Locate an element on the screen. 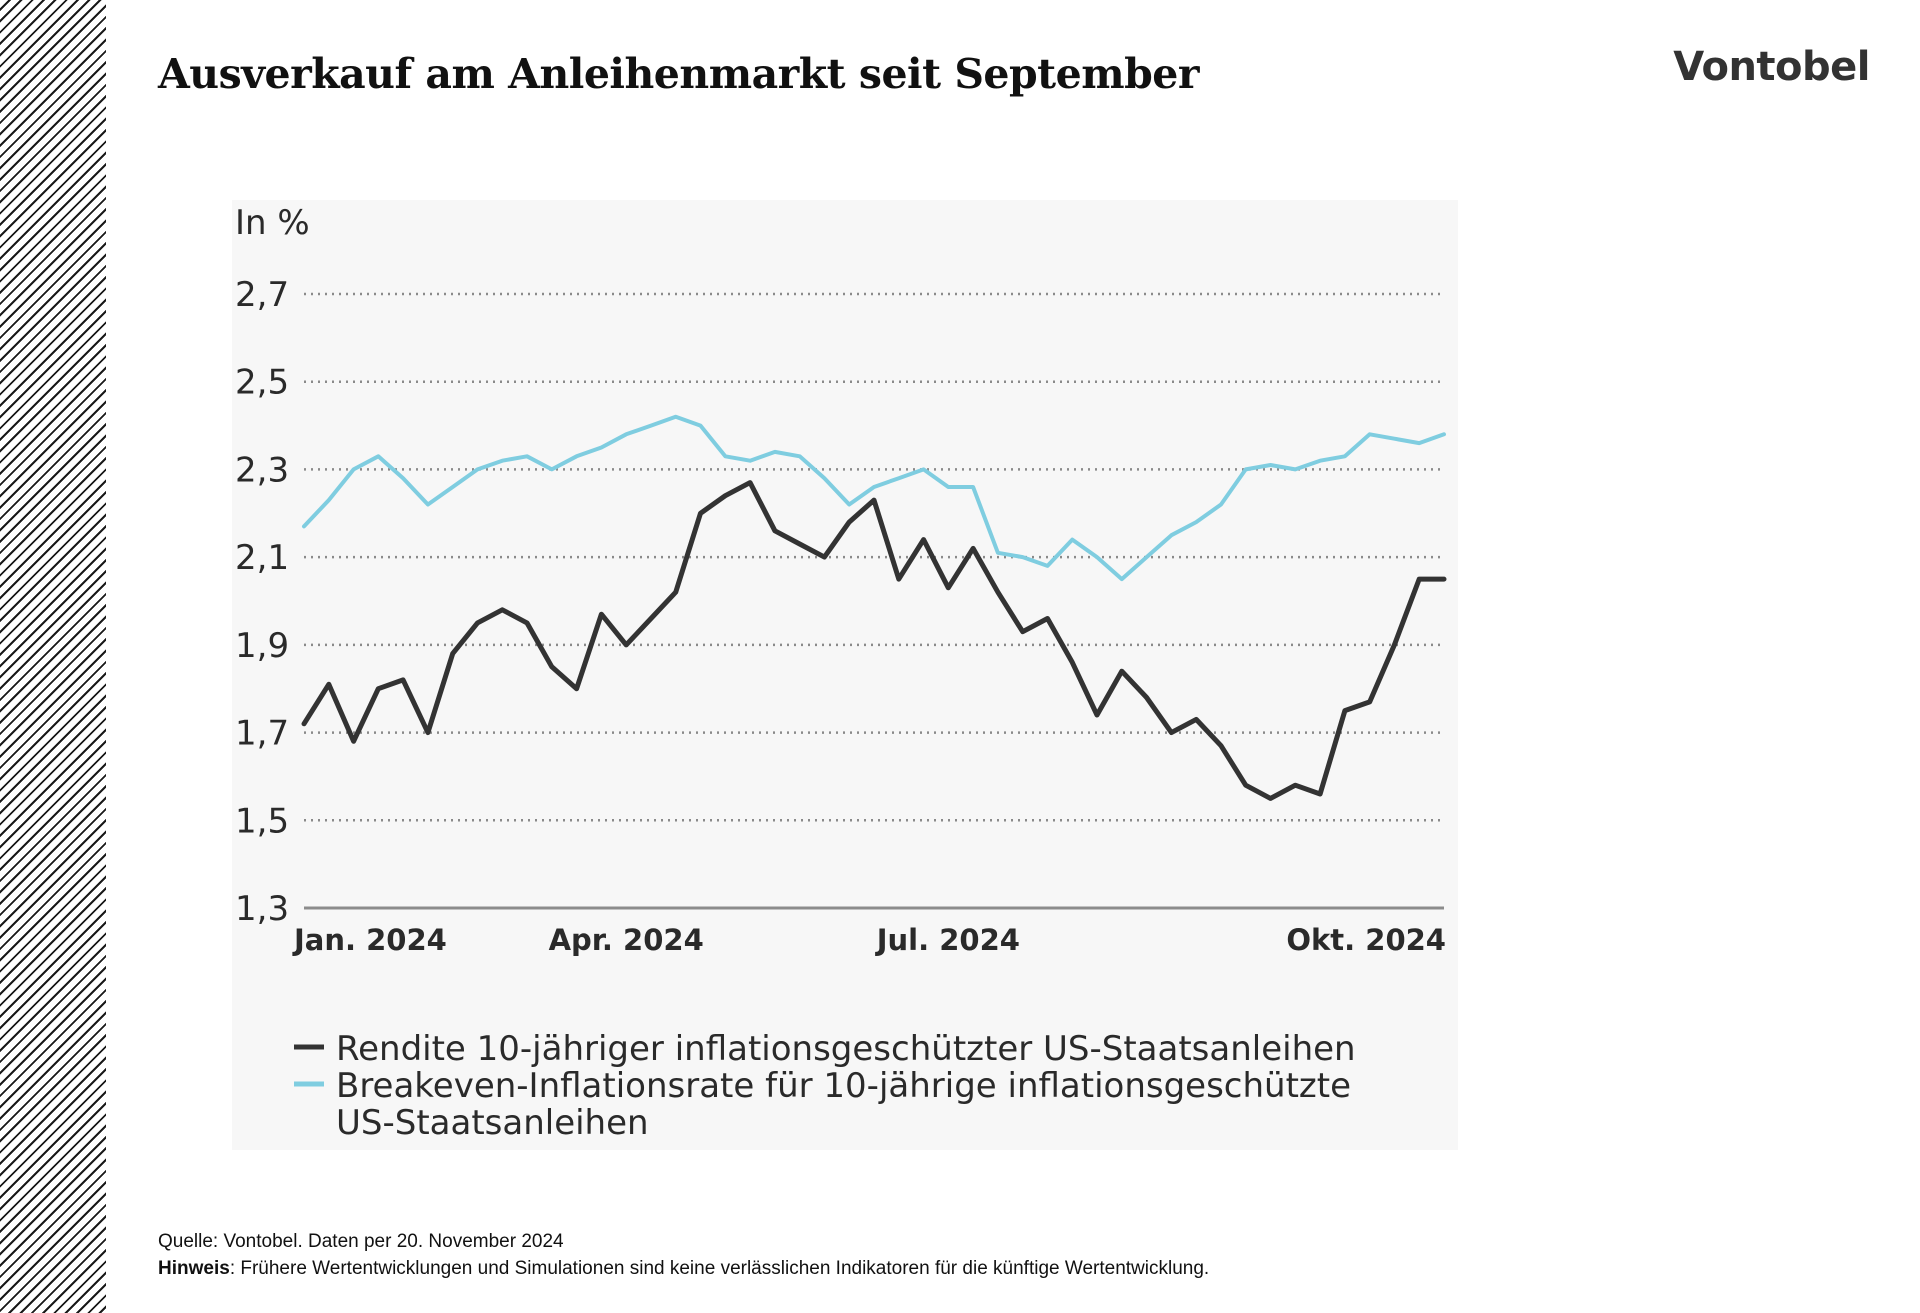  legend-label-breakeven-line2: US-Staatsanleihen is located at coordinates (492, 1123).